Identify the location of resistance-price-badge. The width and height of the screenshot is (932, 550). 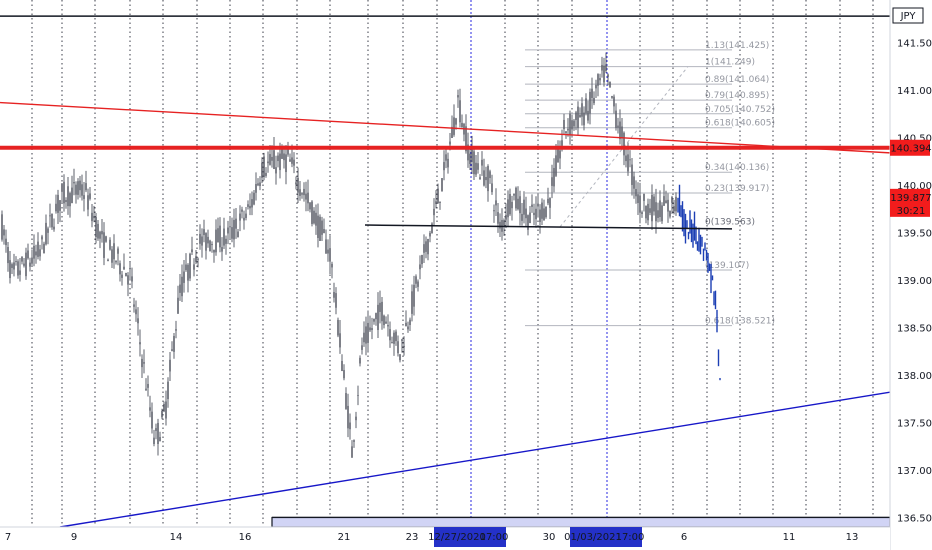
(910, 147).